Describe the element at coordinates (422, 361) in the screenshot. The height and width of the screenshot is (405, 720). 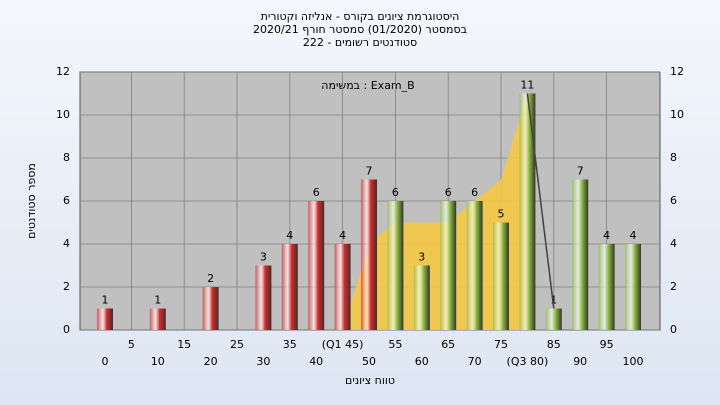
I see `x-tick-label: 60` at that location.